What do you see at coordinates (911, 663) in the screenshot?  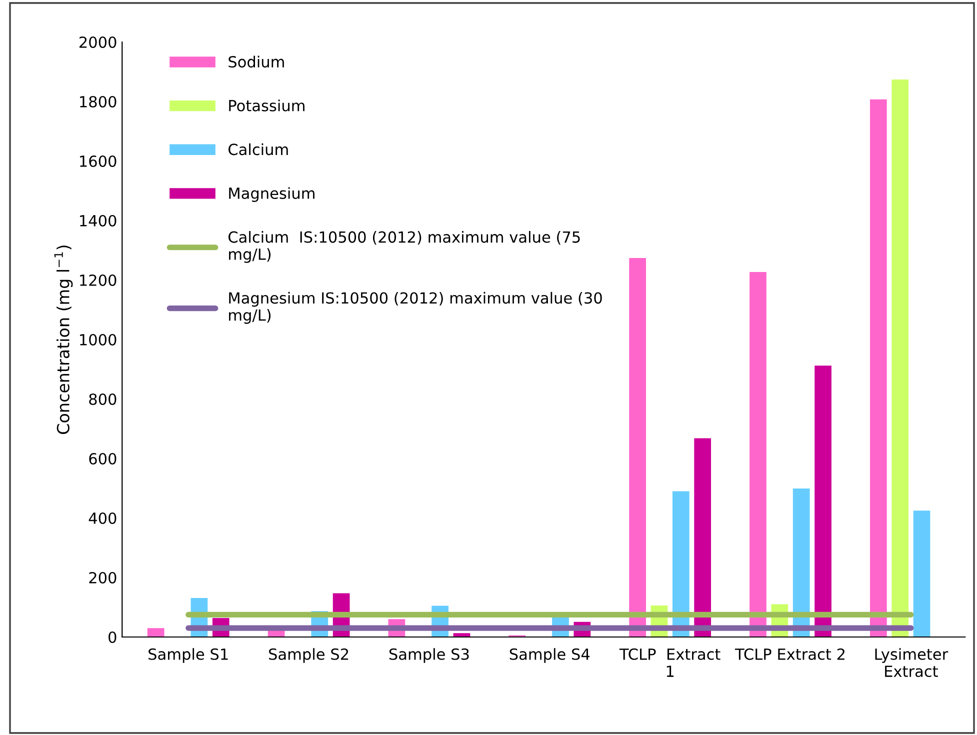 I see `x-tick-label: Lysimeter Extract` at bounding box center [911, 663].